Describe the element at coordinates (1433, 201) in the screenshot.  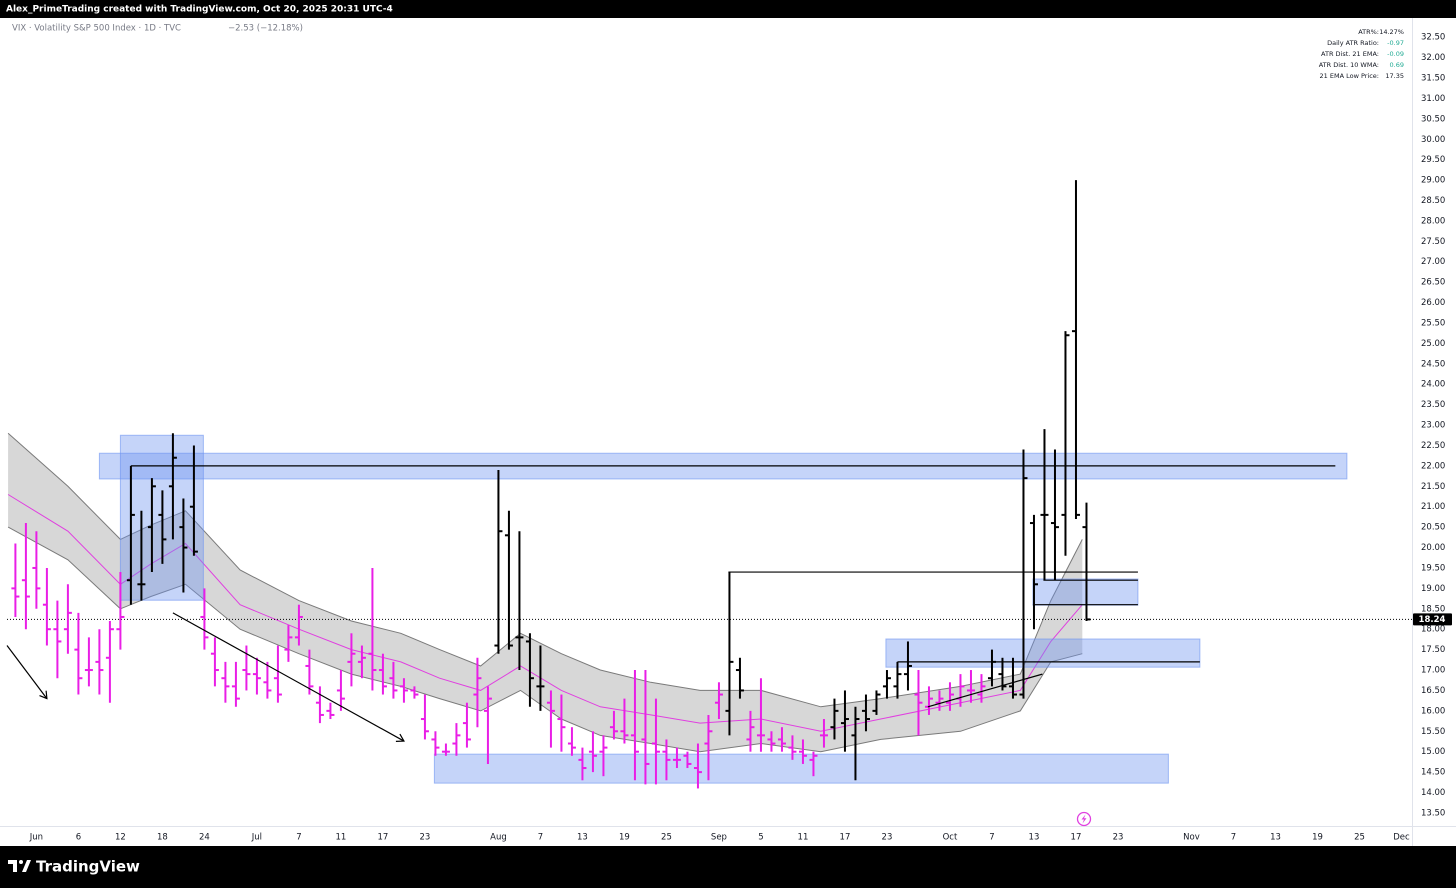
I see `y-tick-label: 28.50` at that location.